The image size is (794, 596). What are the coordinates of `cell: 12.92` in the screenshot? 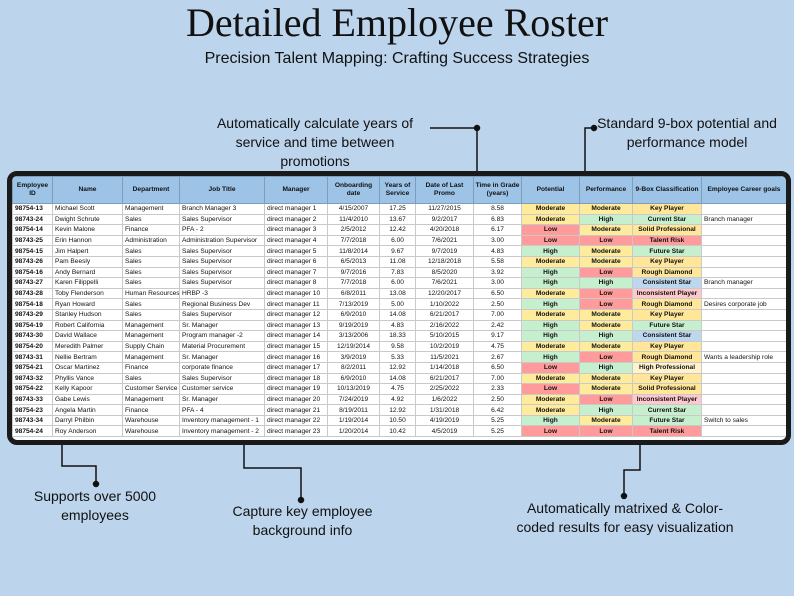 It's located at (397, 367).